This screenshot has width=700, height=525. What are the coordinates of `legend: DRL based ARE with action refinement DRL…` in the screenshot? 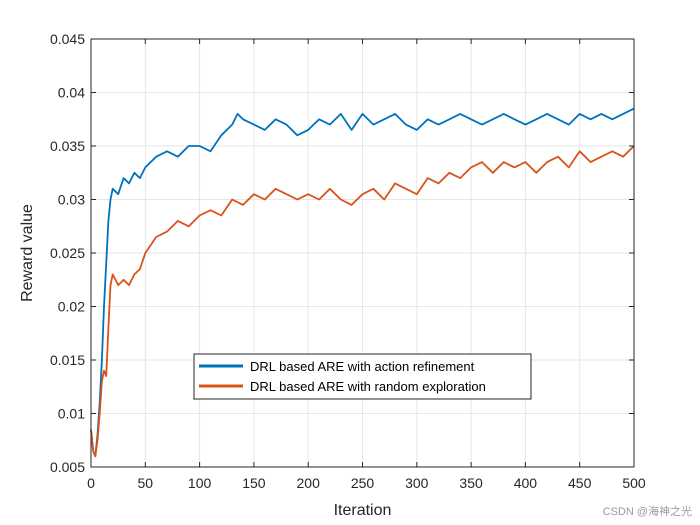 It's located at (362, 376).